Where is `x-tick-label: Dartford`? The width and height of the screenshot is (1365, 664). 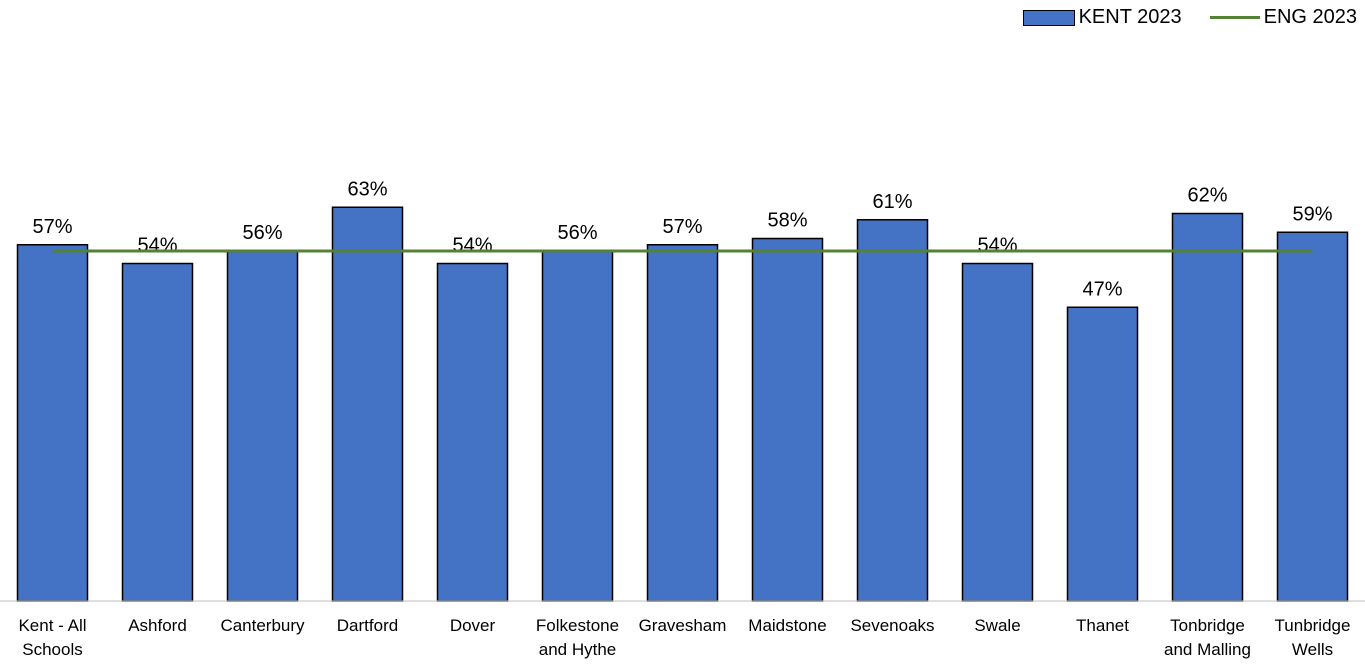 x-tick-label: Dartford is located at coordinates (367, 625).